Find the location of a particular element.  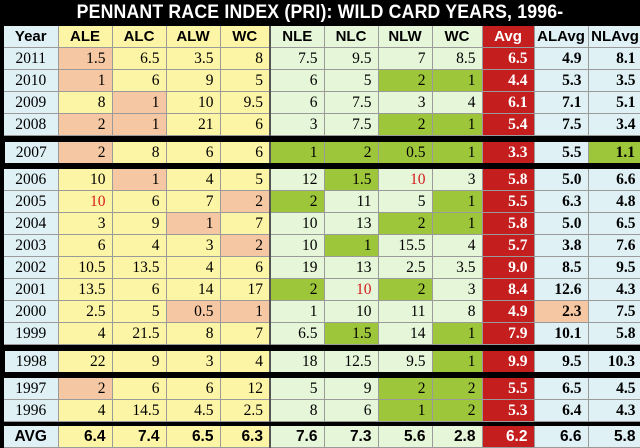

cell-al-wc: 4 is located at coordinates (245, 361).